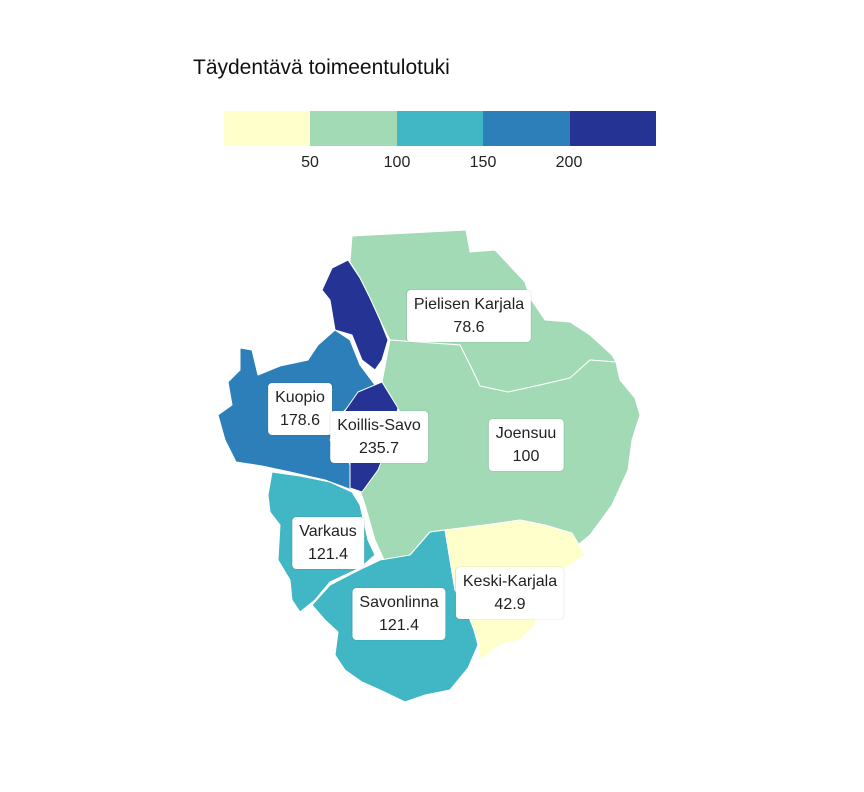  Describe the element at coordinates (510, 593) in the screenshot. I see `label-keski-karjala: Keski-Karjala 42.9` at that location.